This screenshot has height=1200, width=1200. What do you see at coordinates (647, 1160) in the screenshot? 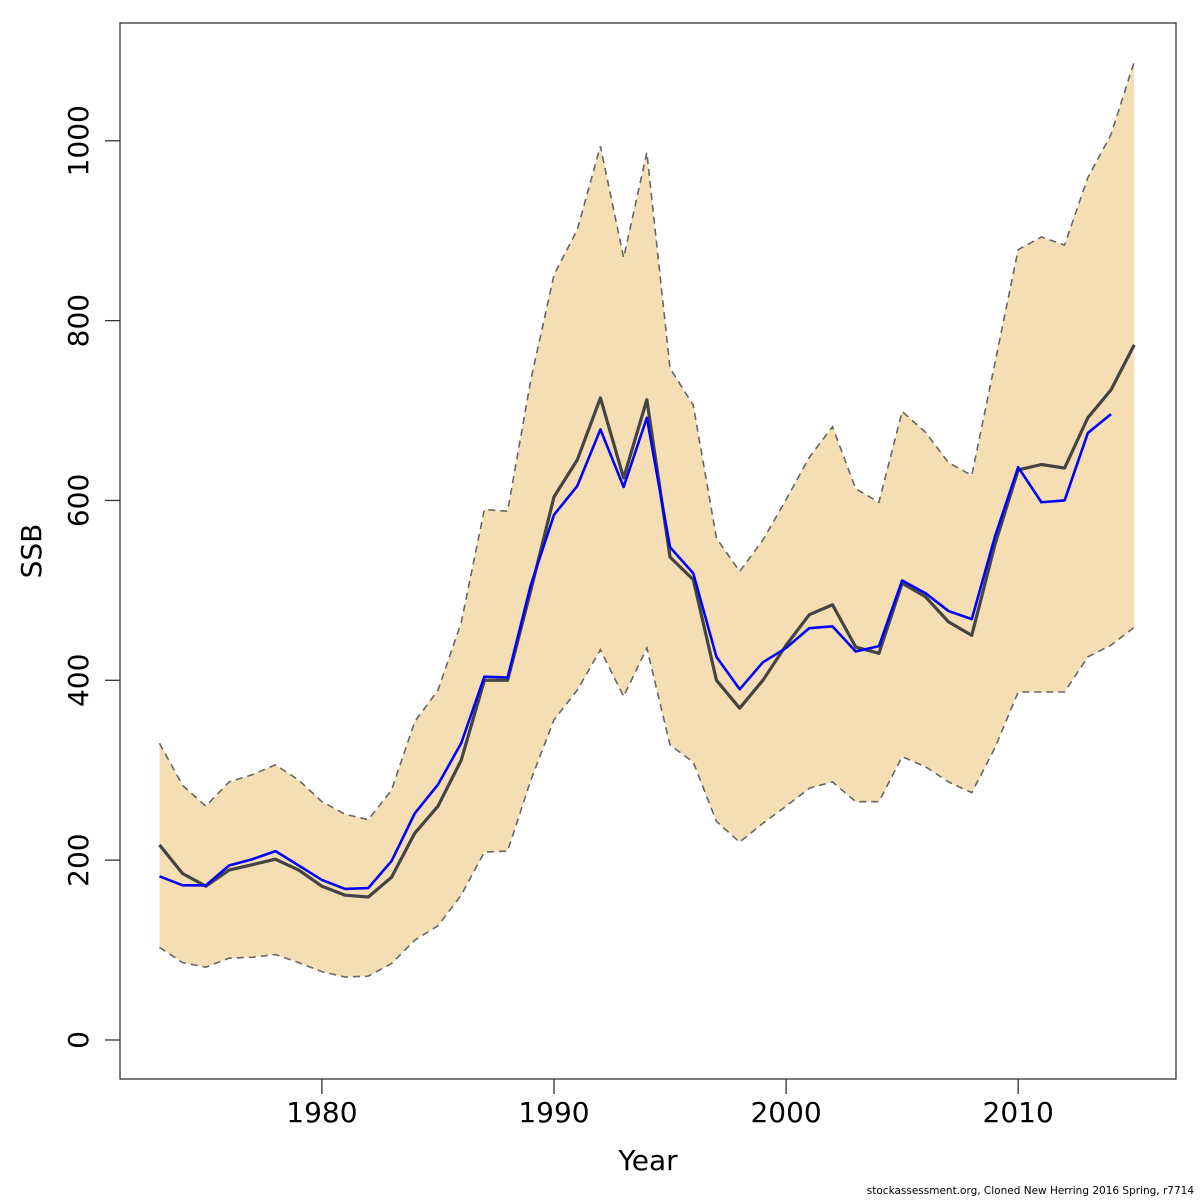
I see `x-axis-title: Year` at bounding box center [647, 1160].